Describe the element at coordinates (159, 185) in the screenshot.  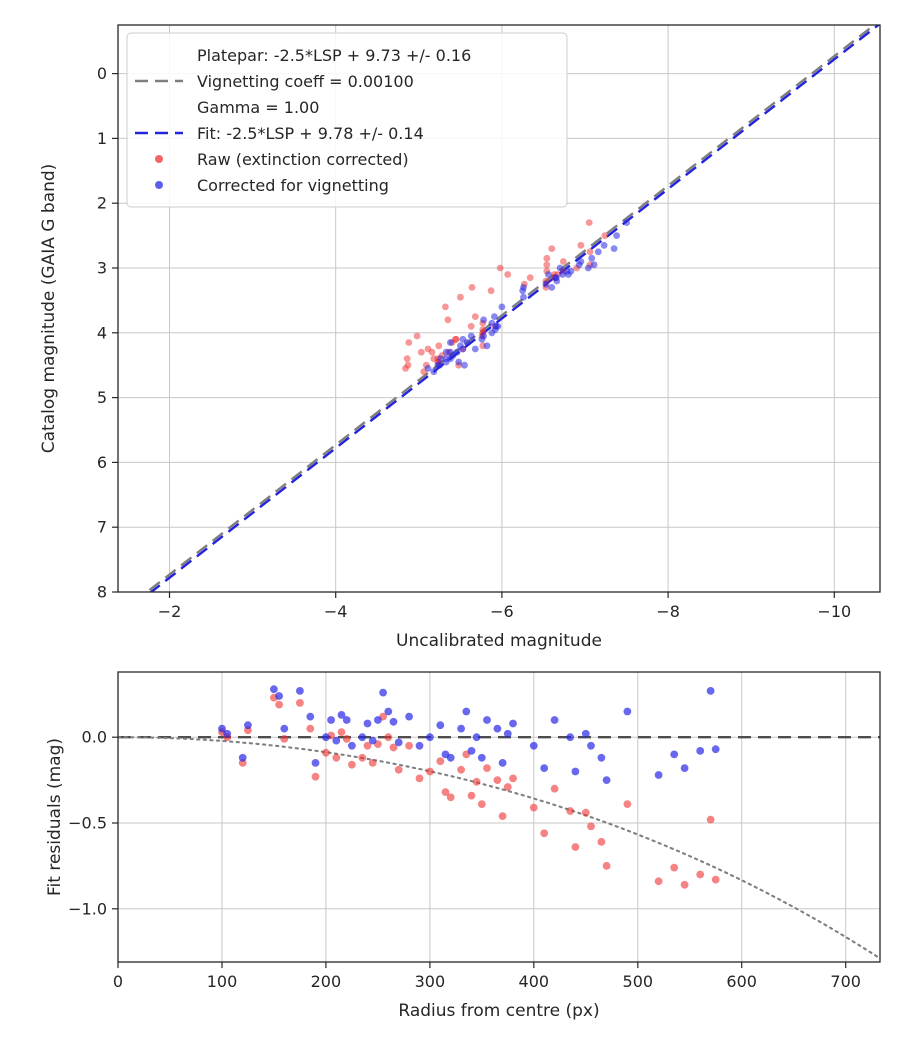
I see `legend-dot-sample` at that location.